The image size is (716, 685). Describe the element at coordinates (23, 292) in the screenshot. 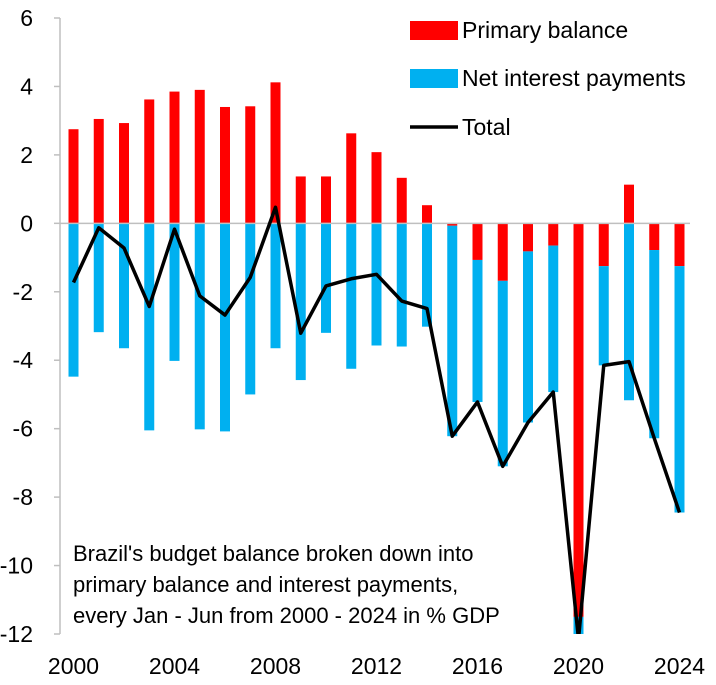

I see `y-tick-label: -2` at that location.